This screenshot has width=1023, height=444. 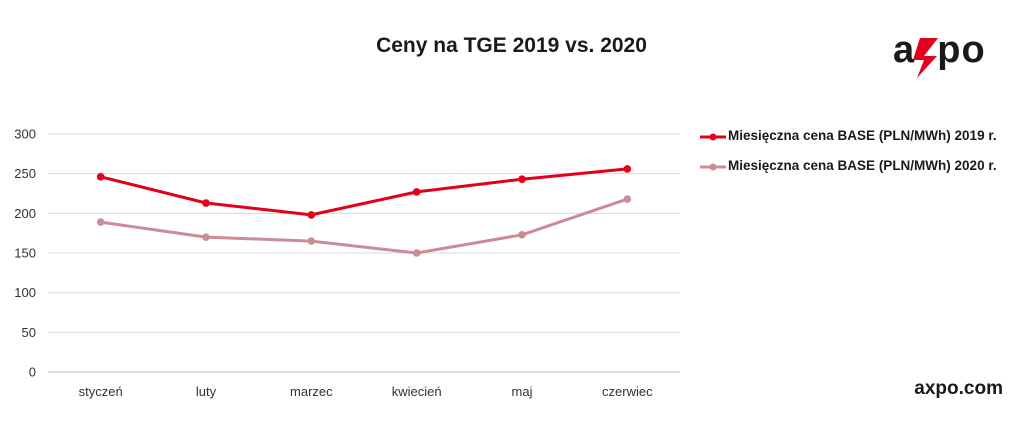 What do you see at coordinates (417, 391) in the screenshot?
I see `x-tick-label-3: kwiecień` at bounding box center [417, 391].